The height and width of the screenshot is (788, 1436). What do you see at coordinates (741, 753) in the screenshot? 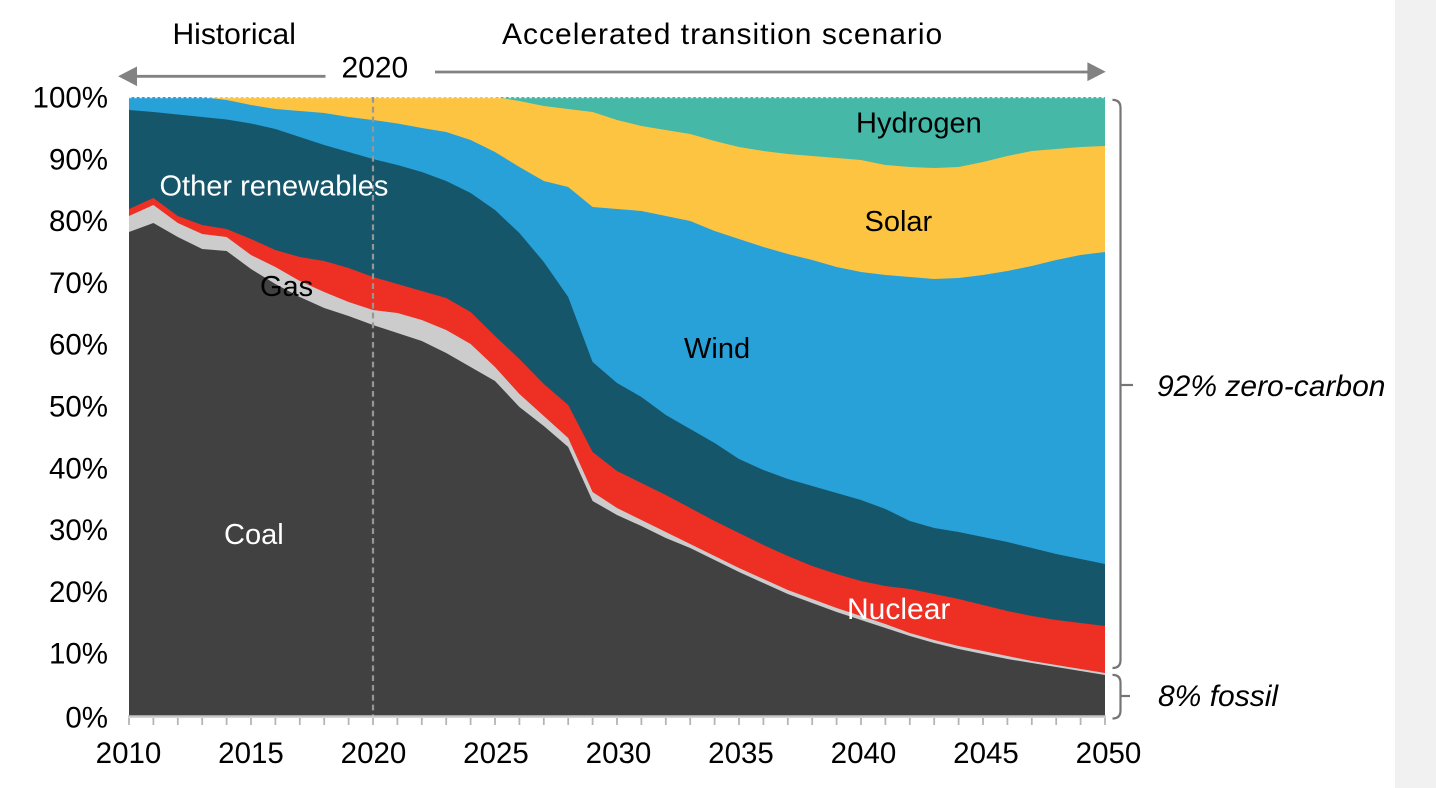
I see `svg-text: 2035` at bounding box center [741, 753].